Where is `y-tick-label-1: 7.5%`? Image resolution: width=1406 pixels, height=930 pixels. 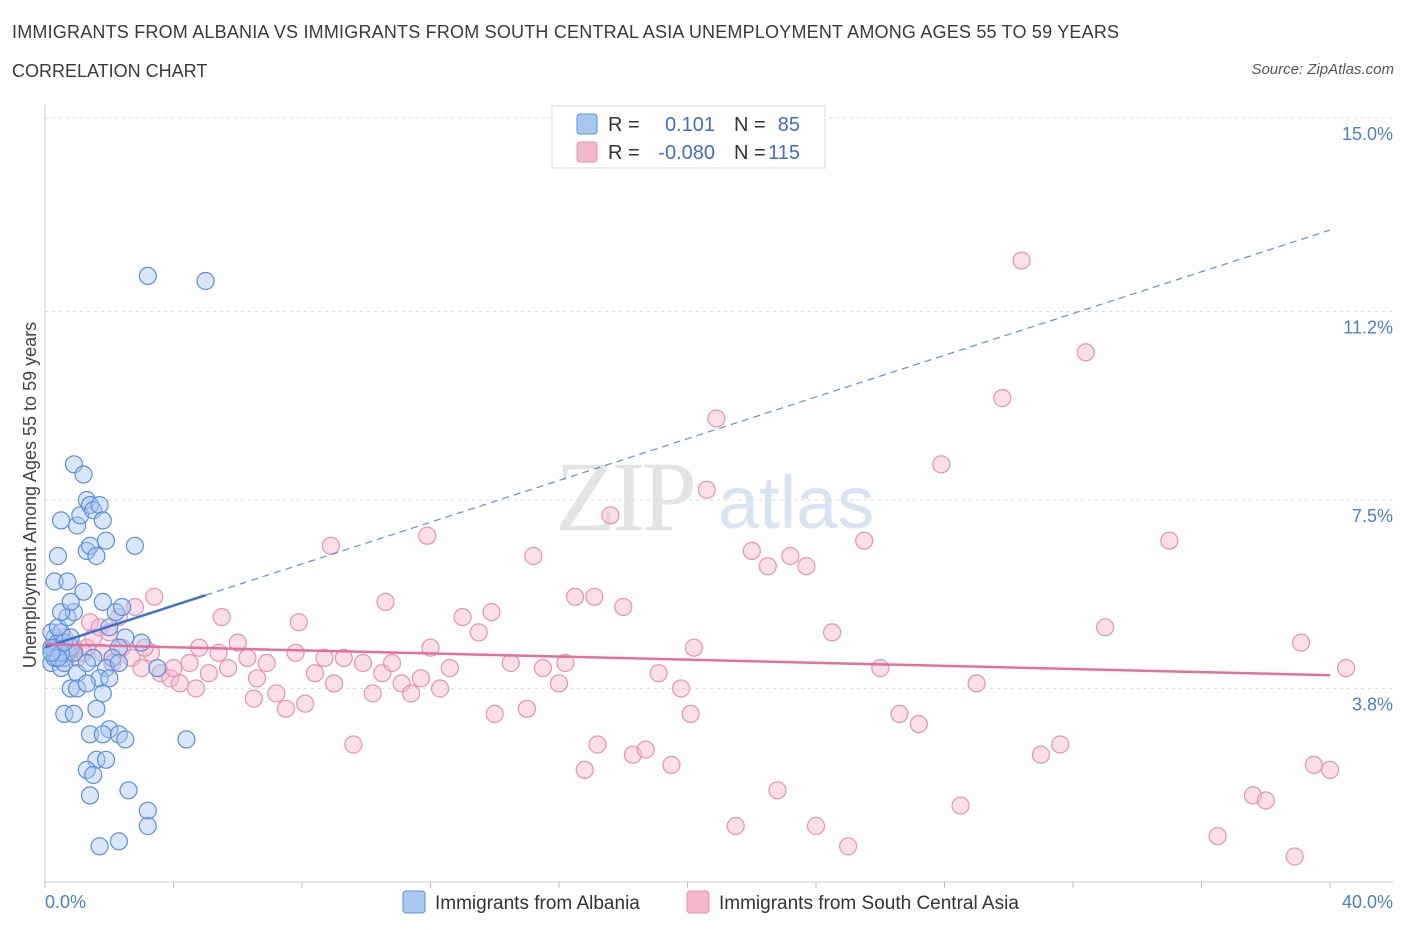
y-tick-label-1: 7.5% is located at coordinates (1372, 516).